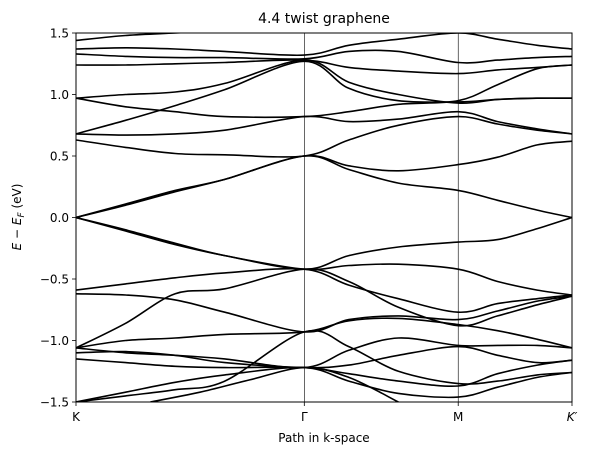  I want to click on x-axis-label: Path in k-space, so click(323, 438).